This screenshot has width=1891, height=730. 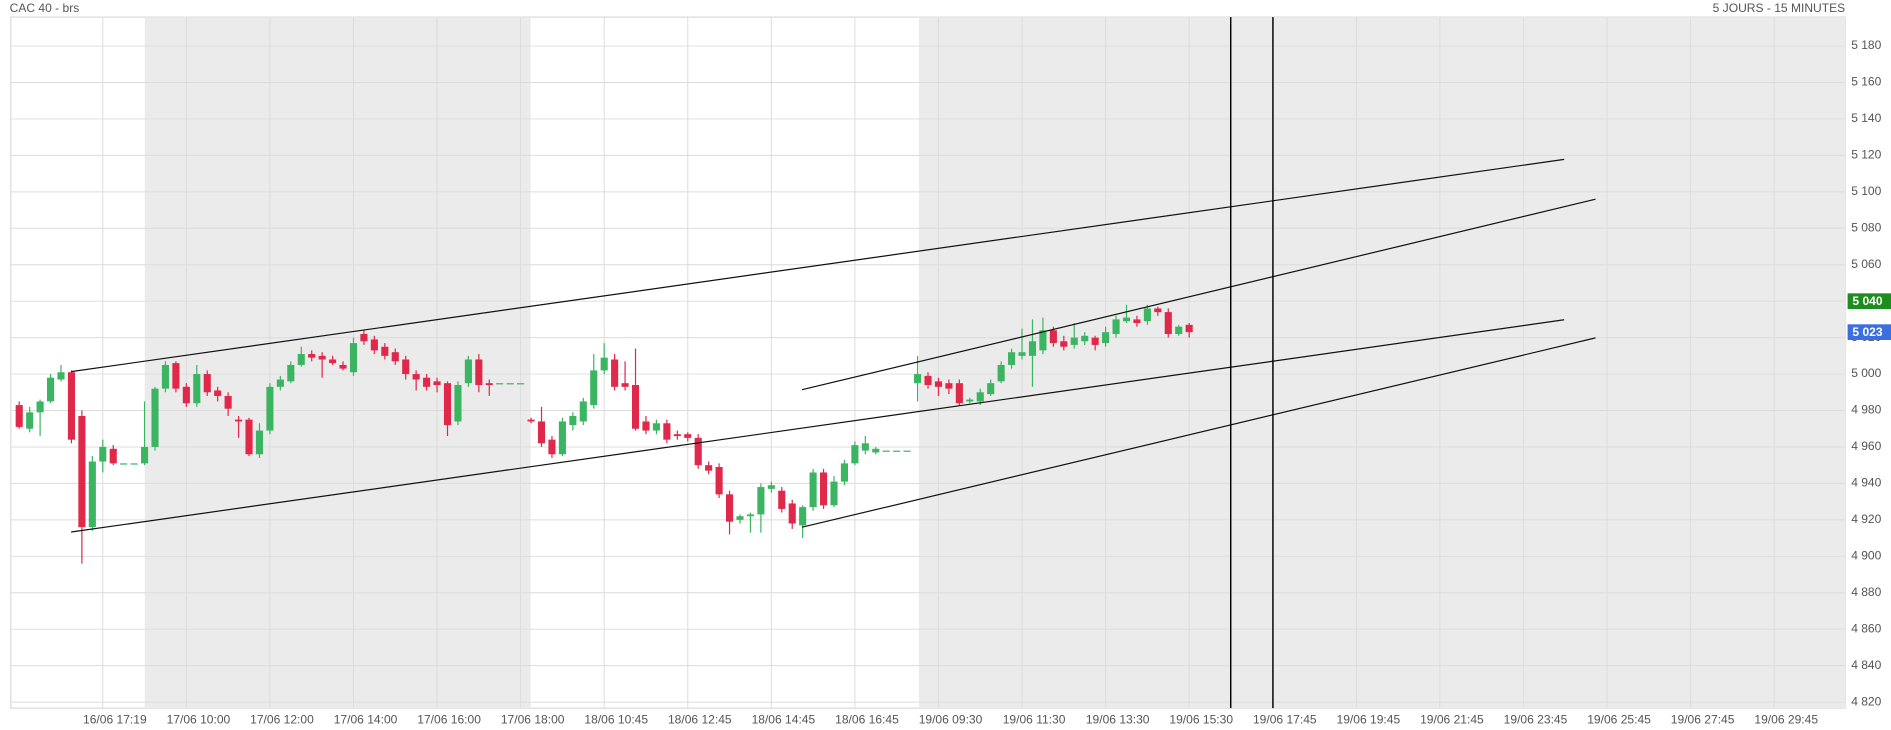 What do you see at coordinates (1866, 592) in the screenshot?
I see `y-tick-label: 4 880` at bounding box center [1866, 592].